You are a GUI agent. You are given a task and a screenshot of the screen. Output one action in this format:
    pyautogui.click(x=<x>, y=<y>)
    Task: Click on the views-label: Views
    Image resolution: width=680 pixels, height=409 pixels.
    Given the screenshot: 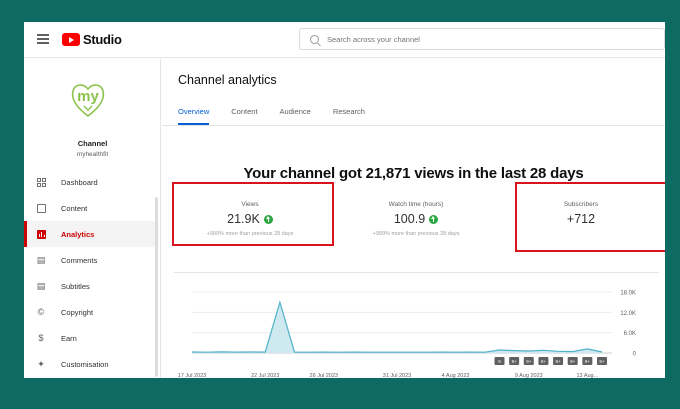 What is the action you would take?
    pyautogui.click(x=250, y=204)
    